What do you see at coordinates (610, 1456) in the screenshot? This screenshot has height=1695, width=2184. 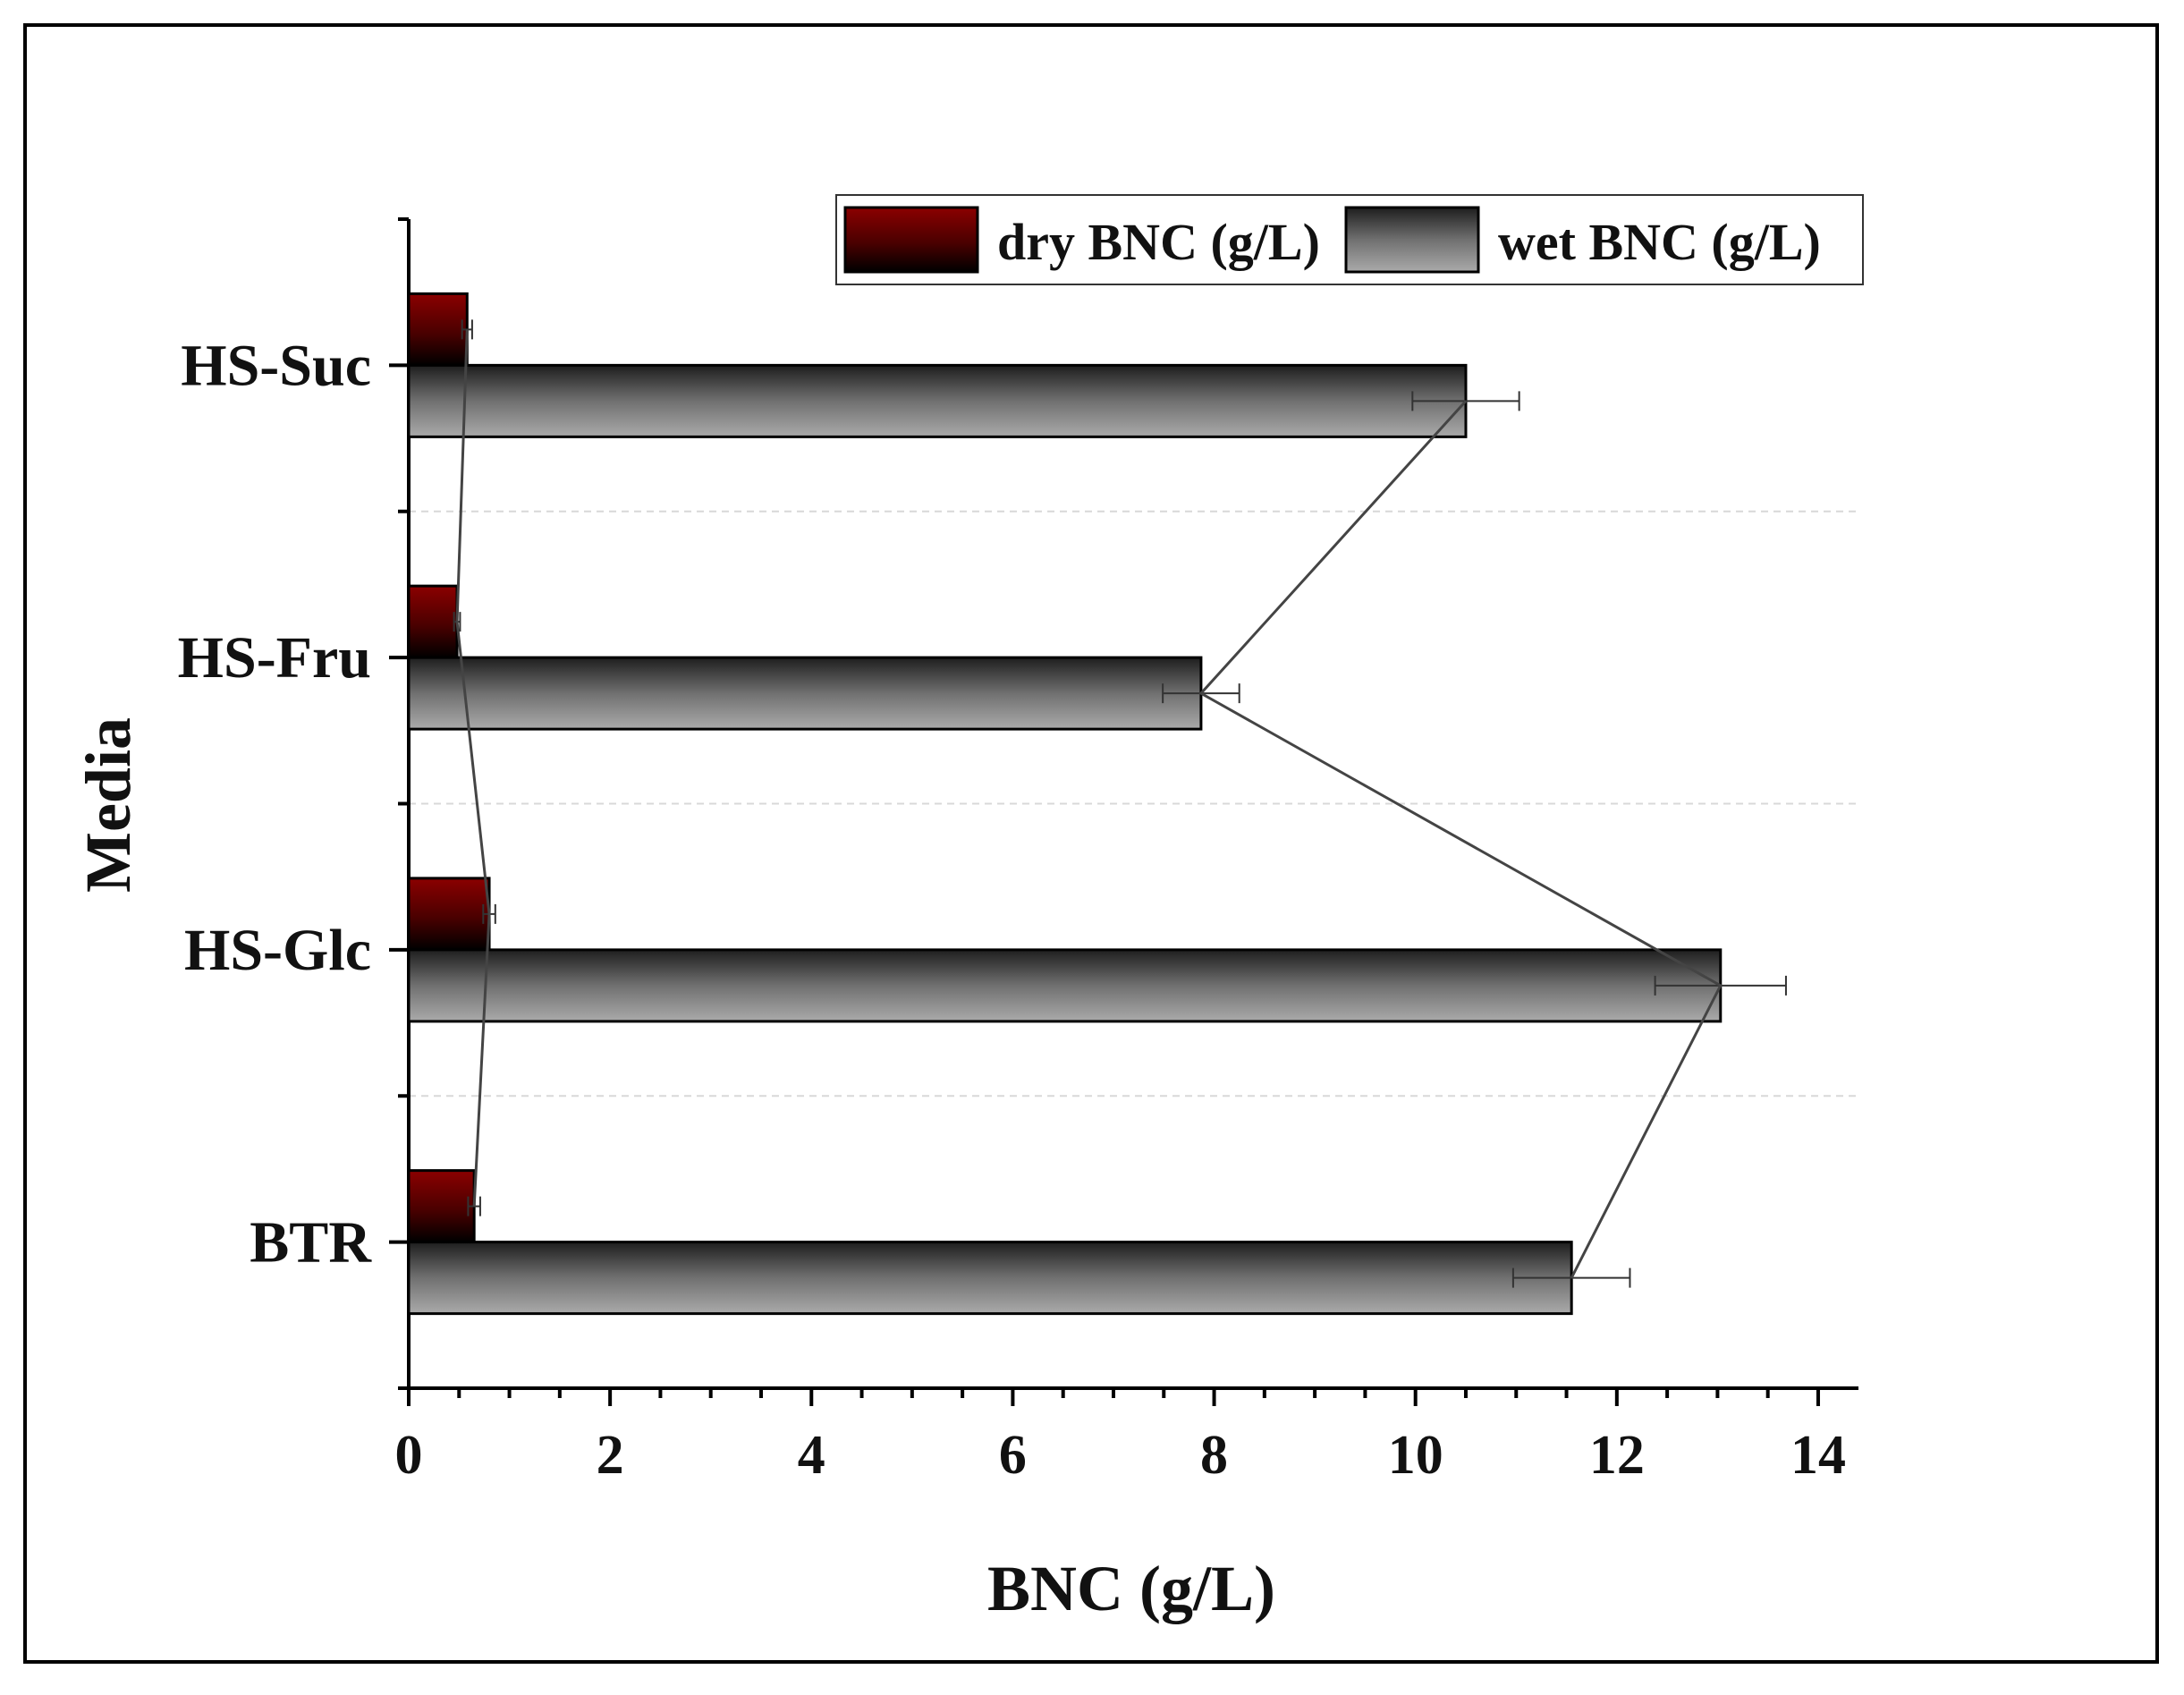 I see `x-tick-label: 2` at bounding box center [610, 1456].